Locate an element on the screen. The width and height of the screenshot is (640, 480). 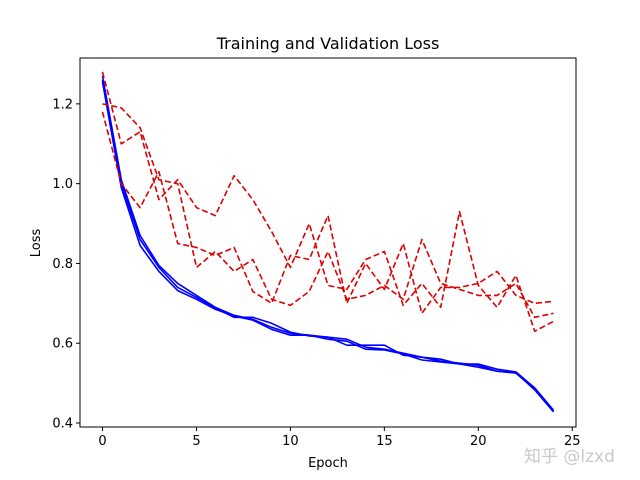
x-tick-label: 25 is located at coordinates (572, 441).